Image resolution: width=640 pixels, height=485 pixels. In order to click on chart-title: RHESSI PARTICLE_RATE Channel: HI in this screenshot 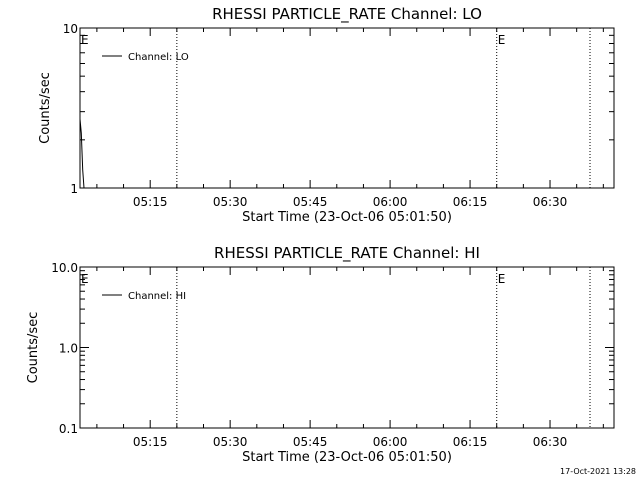, I will do `click(347, 253)`.